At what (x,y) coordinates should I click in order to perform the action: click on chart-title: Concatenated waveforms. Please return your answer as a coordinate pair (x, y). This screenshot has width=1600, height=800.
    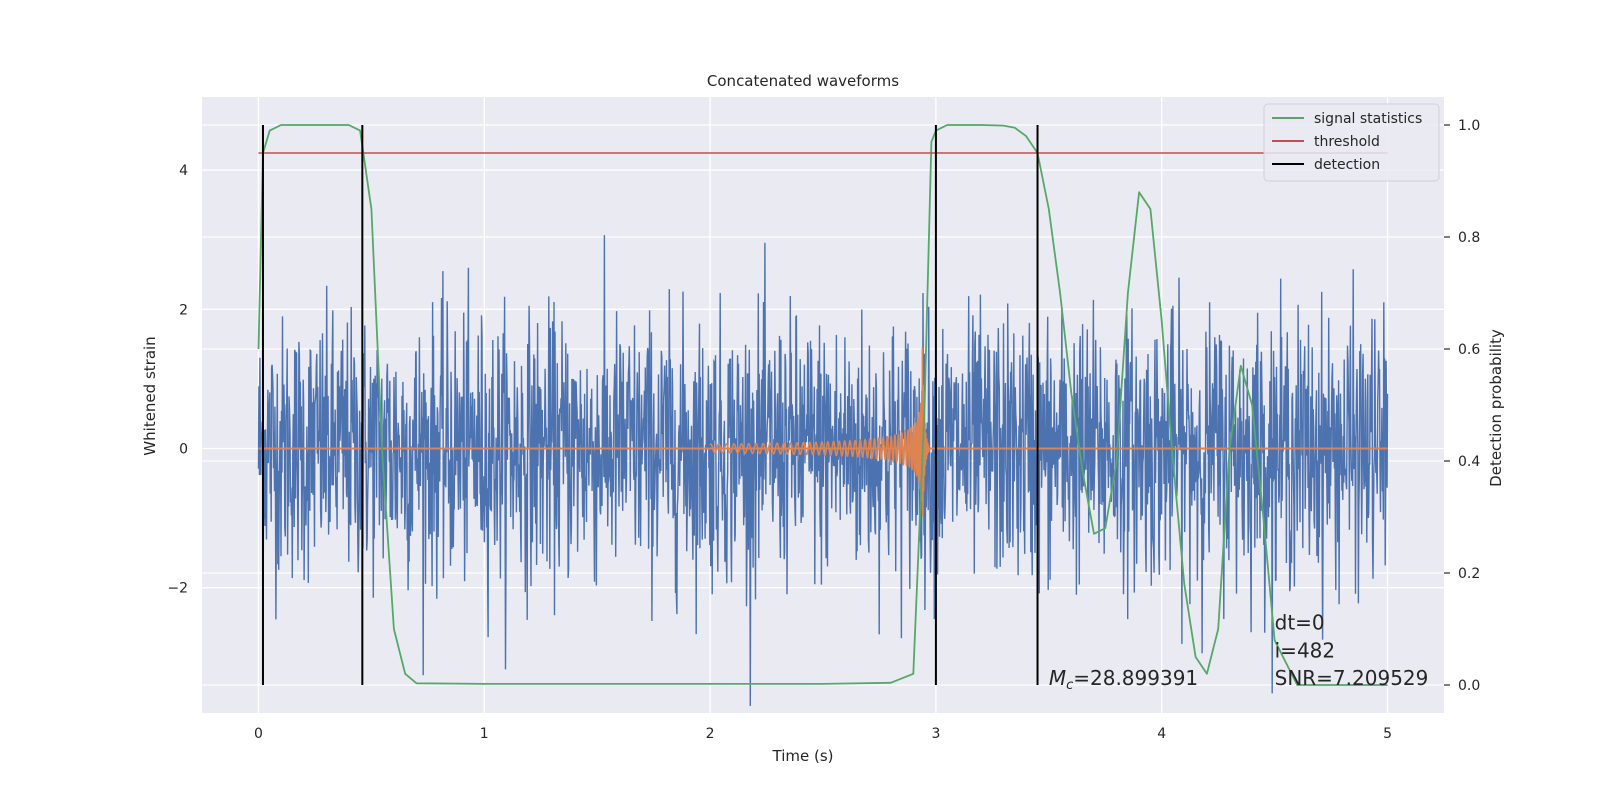
    Looking at the image, I should click on (803, 81).